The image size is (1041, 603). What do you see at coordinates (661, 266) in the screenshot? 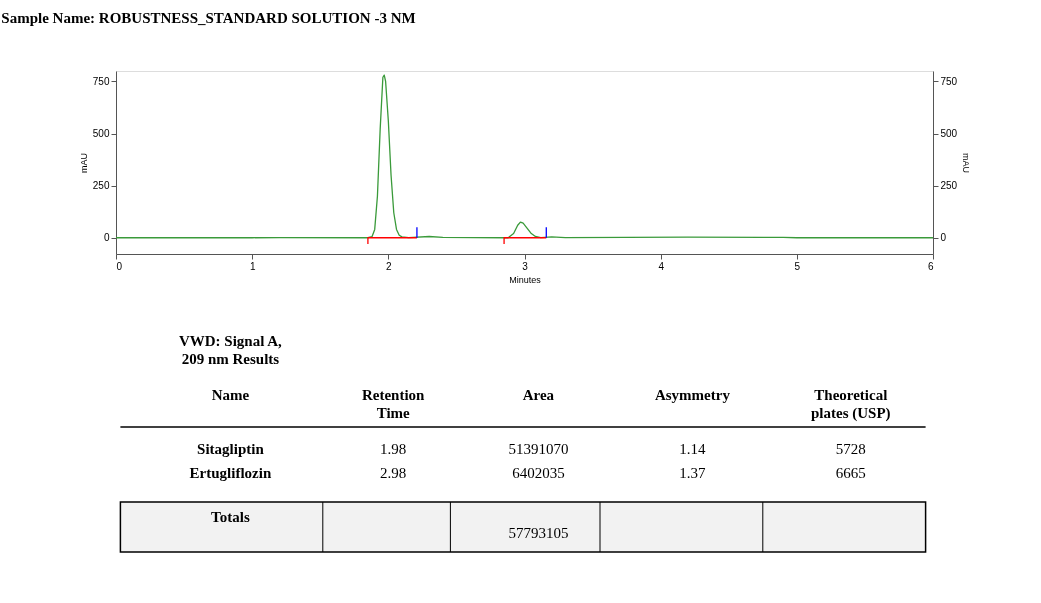
I see `x-tick-label: 4` at bounding box center [661, 266].